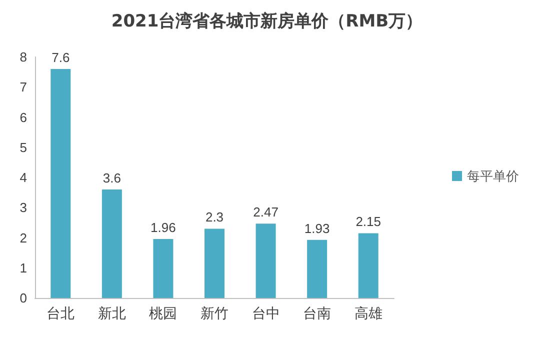  Describe the element at coordinates (60, 313) in the screenshot. I see `x-tick-label: 台北` at that location.